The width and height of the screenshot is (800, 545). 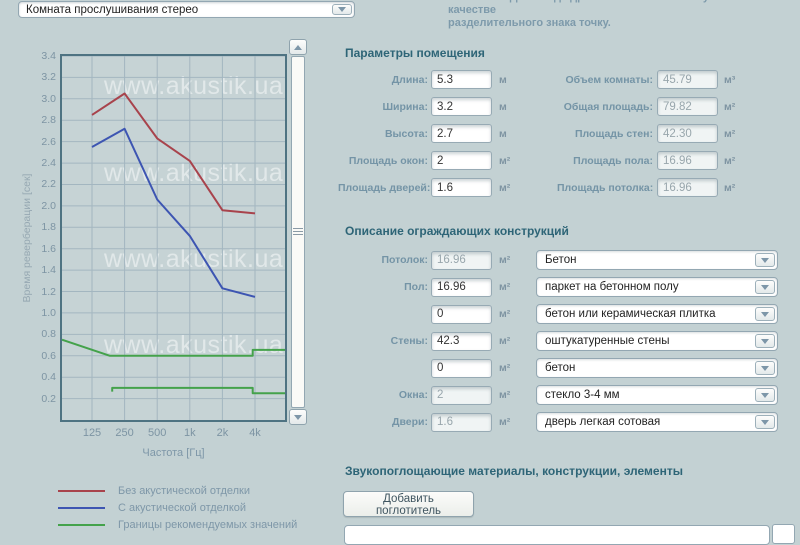 I want to click on doors-material-select: дверь легкая сотовая, so click(x=657, y=422).